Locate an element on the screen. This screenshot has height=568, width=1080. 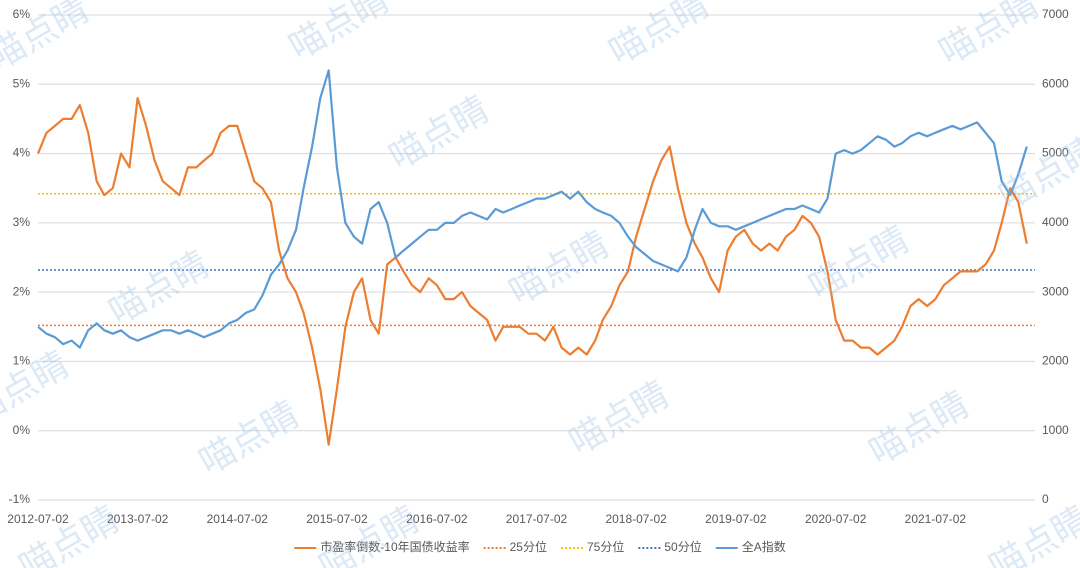
y-tick-label: -1% is located at coordinates (20, 499).